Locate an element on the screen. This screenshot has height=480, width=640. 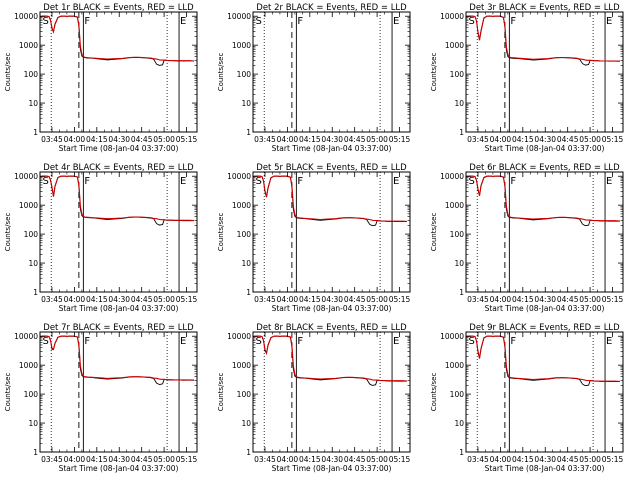
chart-title: Det 8r BLACK = Events, RED = LLD is located at coordinates (331, 328).